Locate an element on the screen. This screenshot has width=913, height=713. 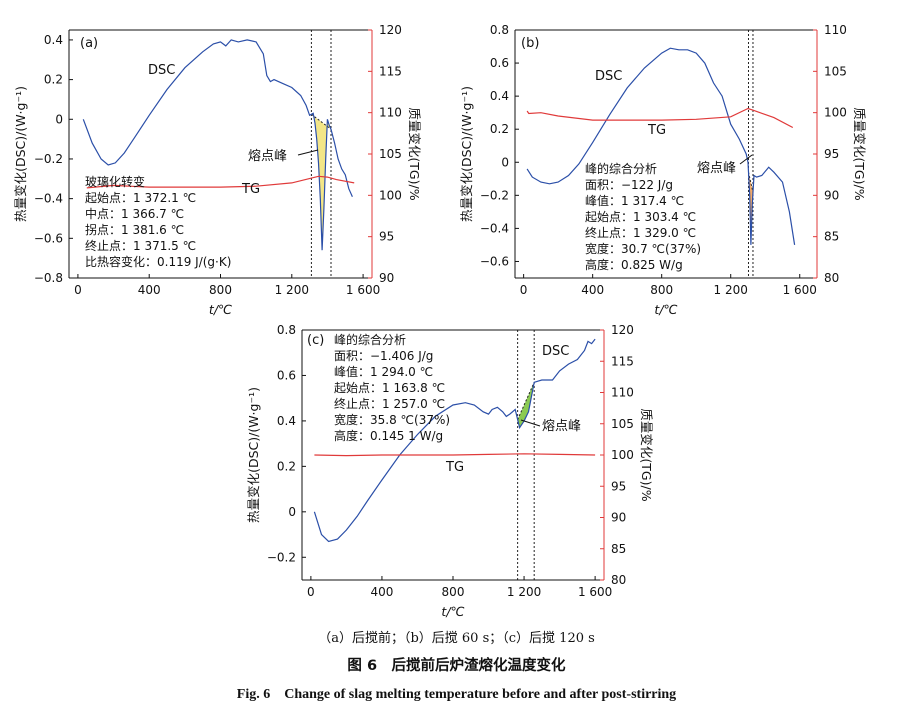
panel-label: (b) is located at coordinates (530, 43).